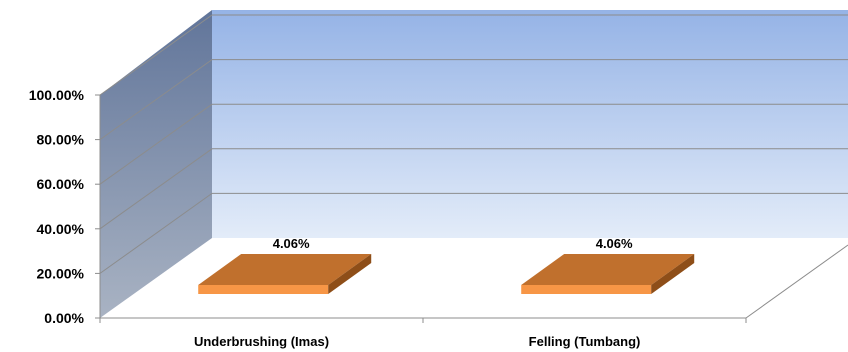  I want to click on side-wall, so click(156, 164).